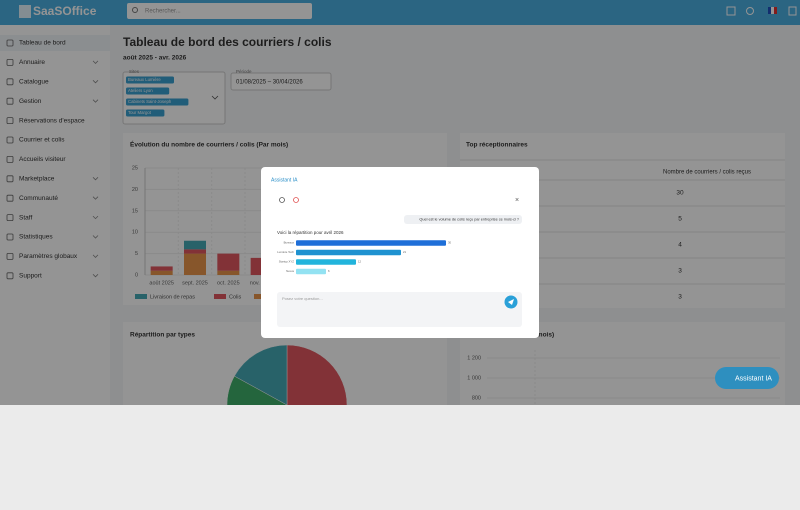  I want to click on site-chip-label: Bureaux Lumière, so click(144, 79).